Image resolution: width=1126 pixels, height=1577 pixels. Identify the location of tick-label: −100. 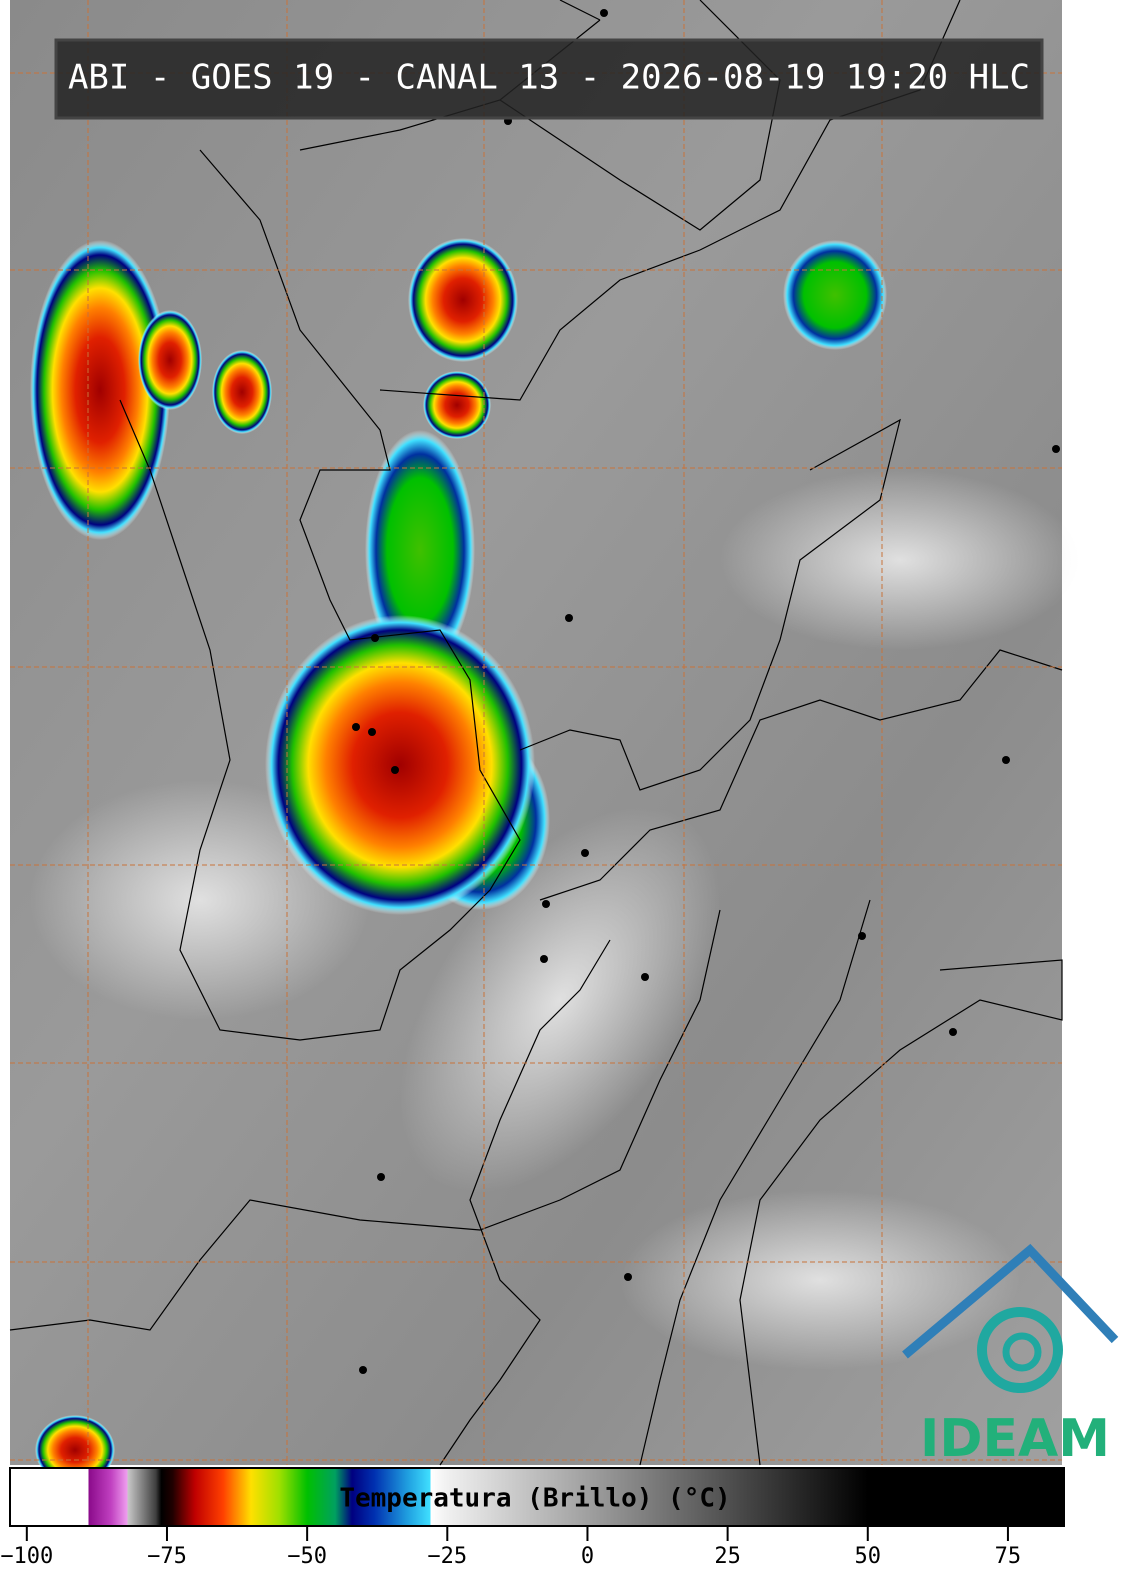
(26, 1556).